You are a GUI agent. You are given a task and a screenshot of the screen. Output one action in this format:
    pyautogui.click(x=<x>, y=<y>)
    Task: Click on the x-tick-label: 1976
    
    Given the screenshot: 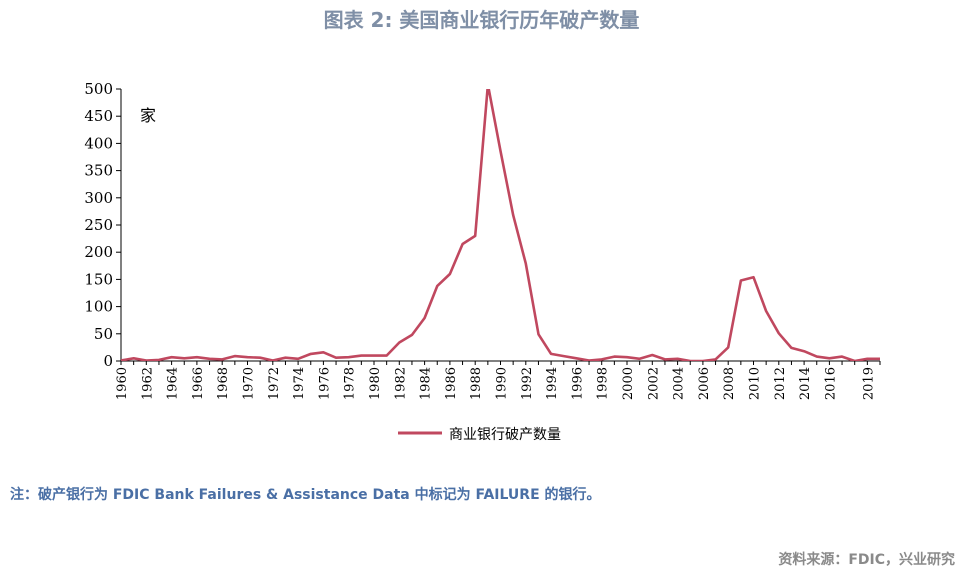 What is the action you would take?
    pyautogui.click(x=324, y=383)
    